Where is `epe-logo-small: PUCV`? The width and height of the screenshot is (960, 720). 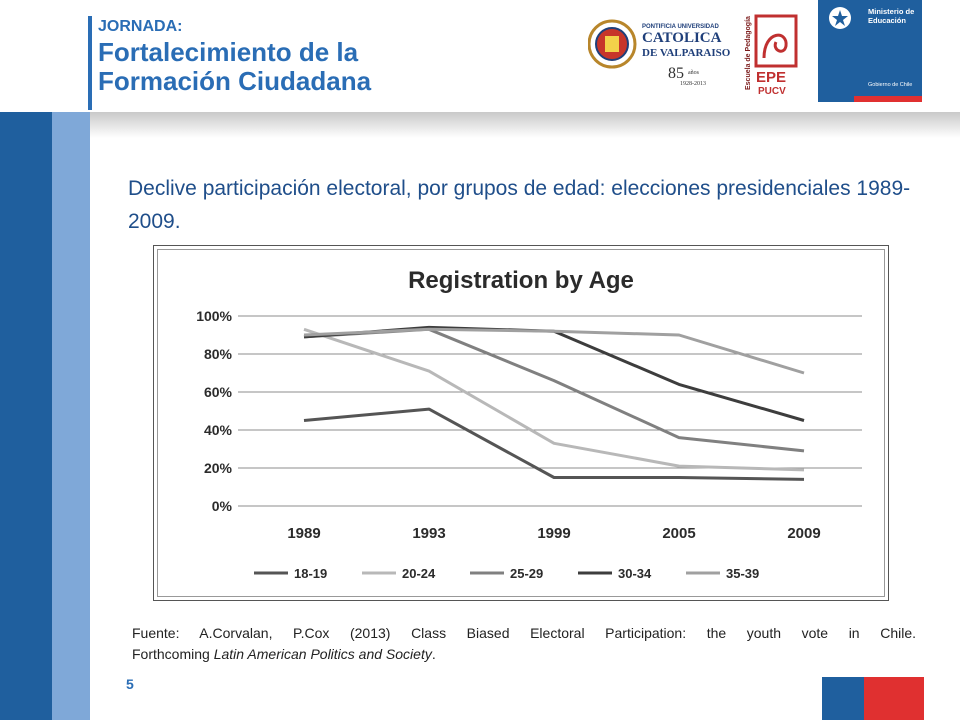
epe-logo-small: PUCV is located at coordinates (772, 91).